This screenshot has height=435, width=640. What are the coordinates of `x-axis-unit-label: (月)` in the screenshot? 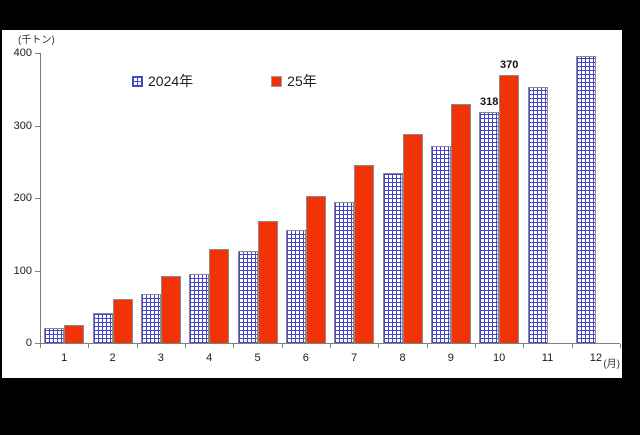 It's located at (611, 364).